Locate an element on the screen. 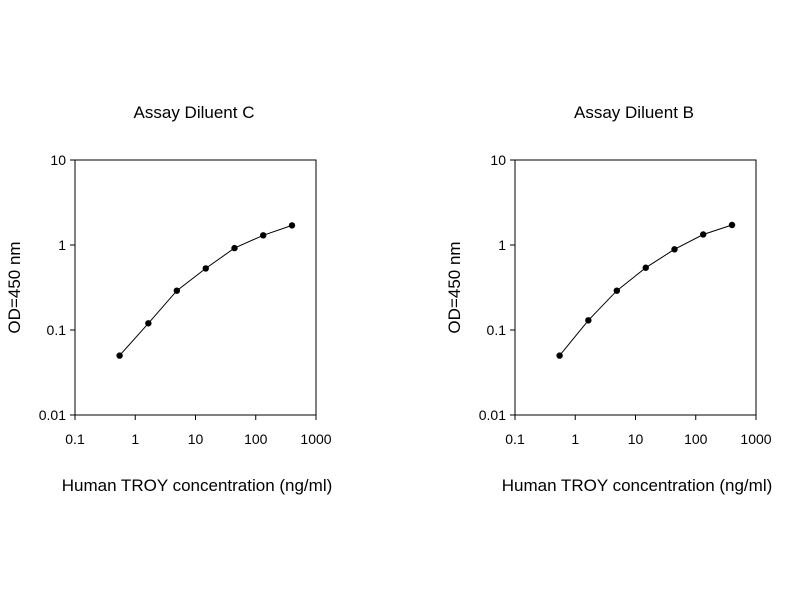 This screenshot has height=600, width=800. chart-title: Assay Diluent B is located at coordinates (634, 112).